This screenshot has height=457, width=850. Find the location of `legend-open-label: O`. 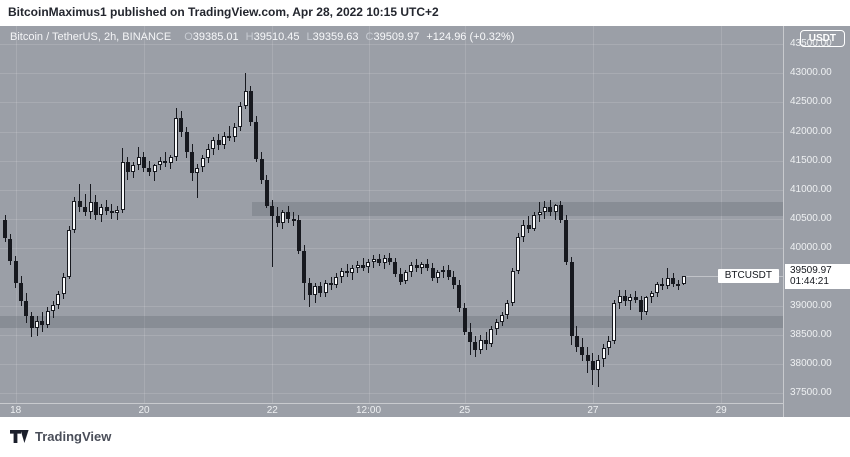

legend-open-label: O is located at coordinates (188, 37).